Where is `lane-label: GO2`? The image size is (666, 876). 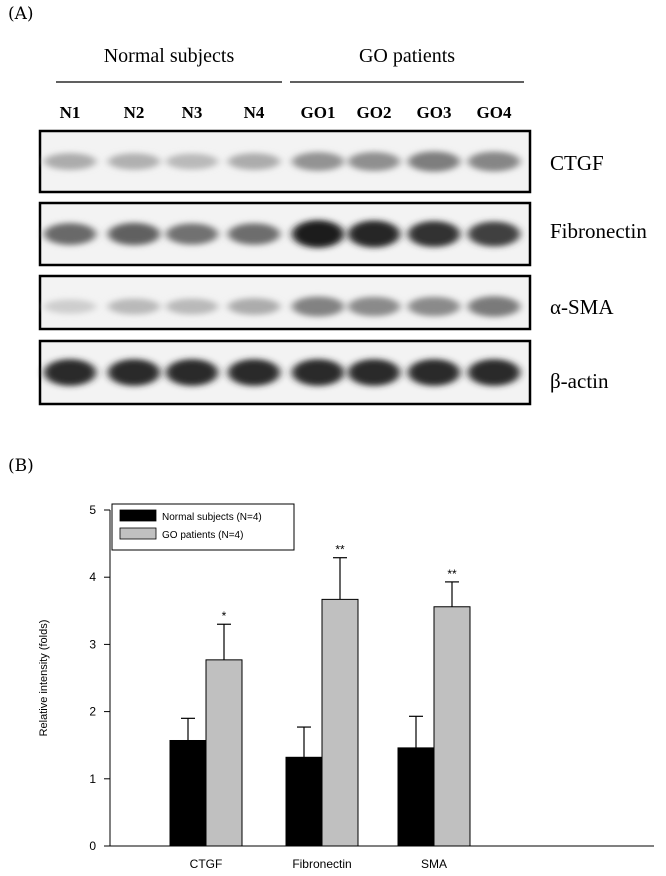
lane-label: GO2 is located at coordinates (374, 112).